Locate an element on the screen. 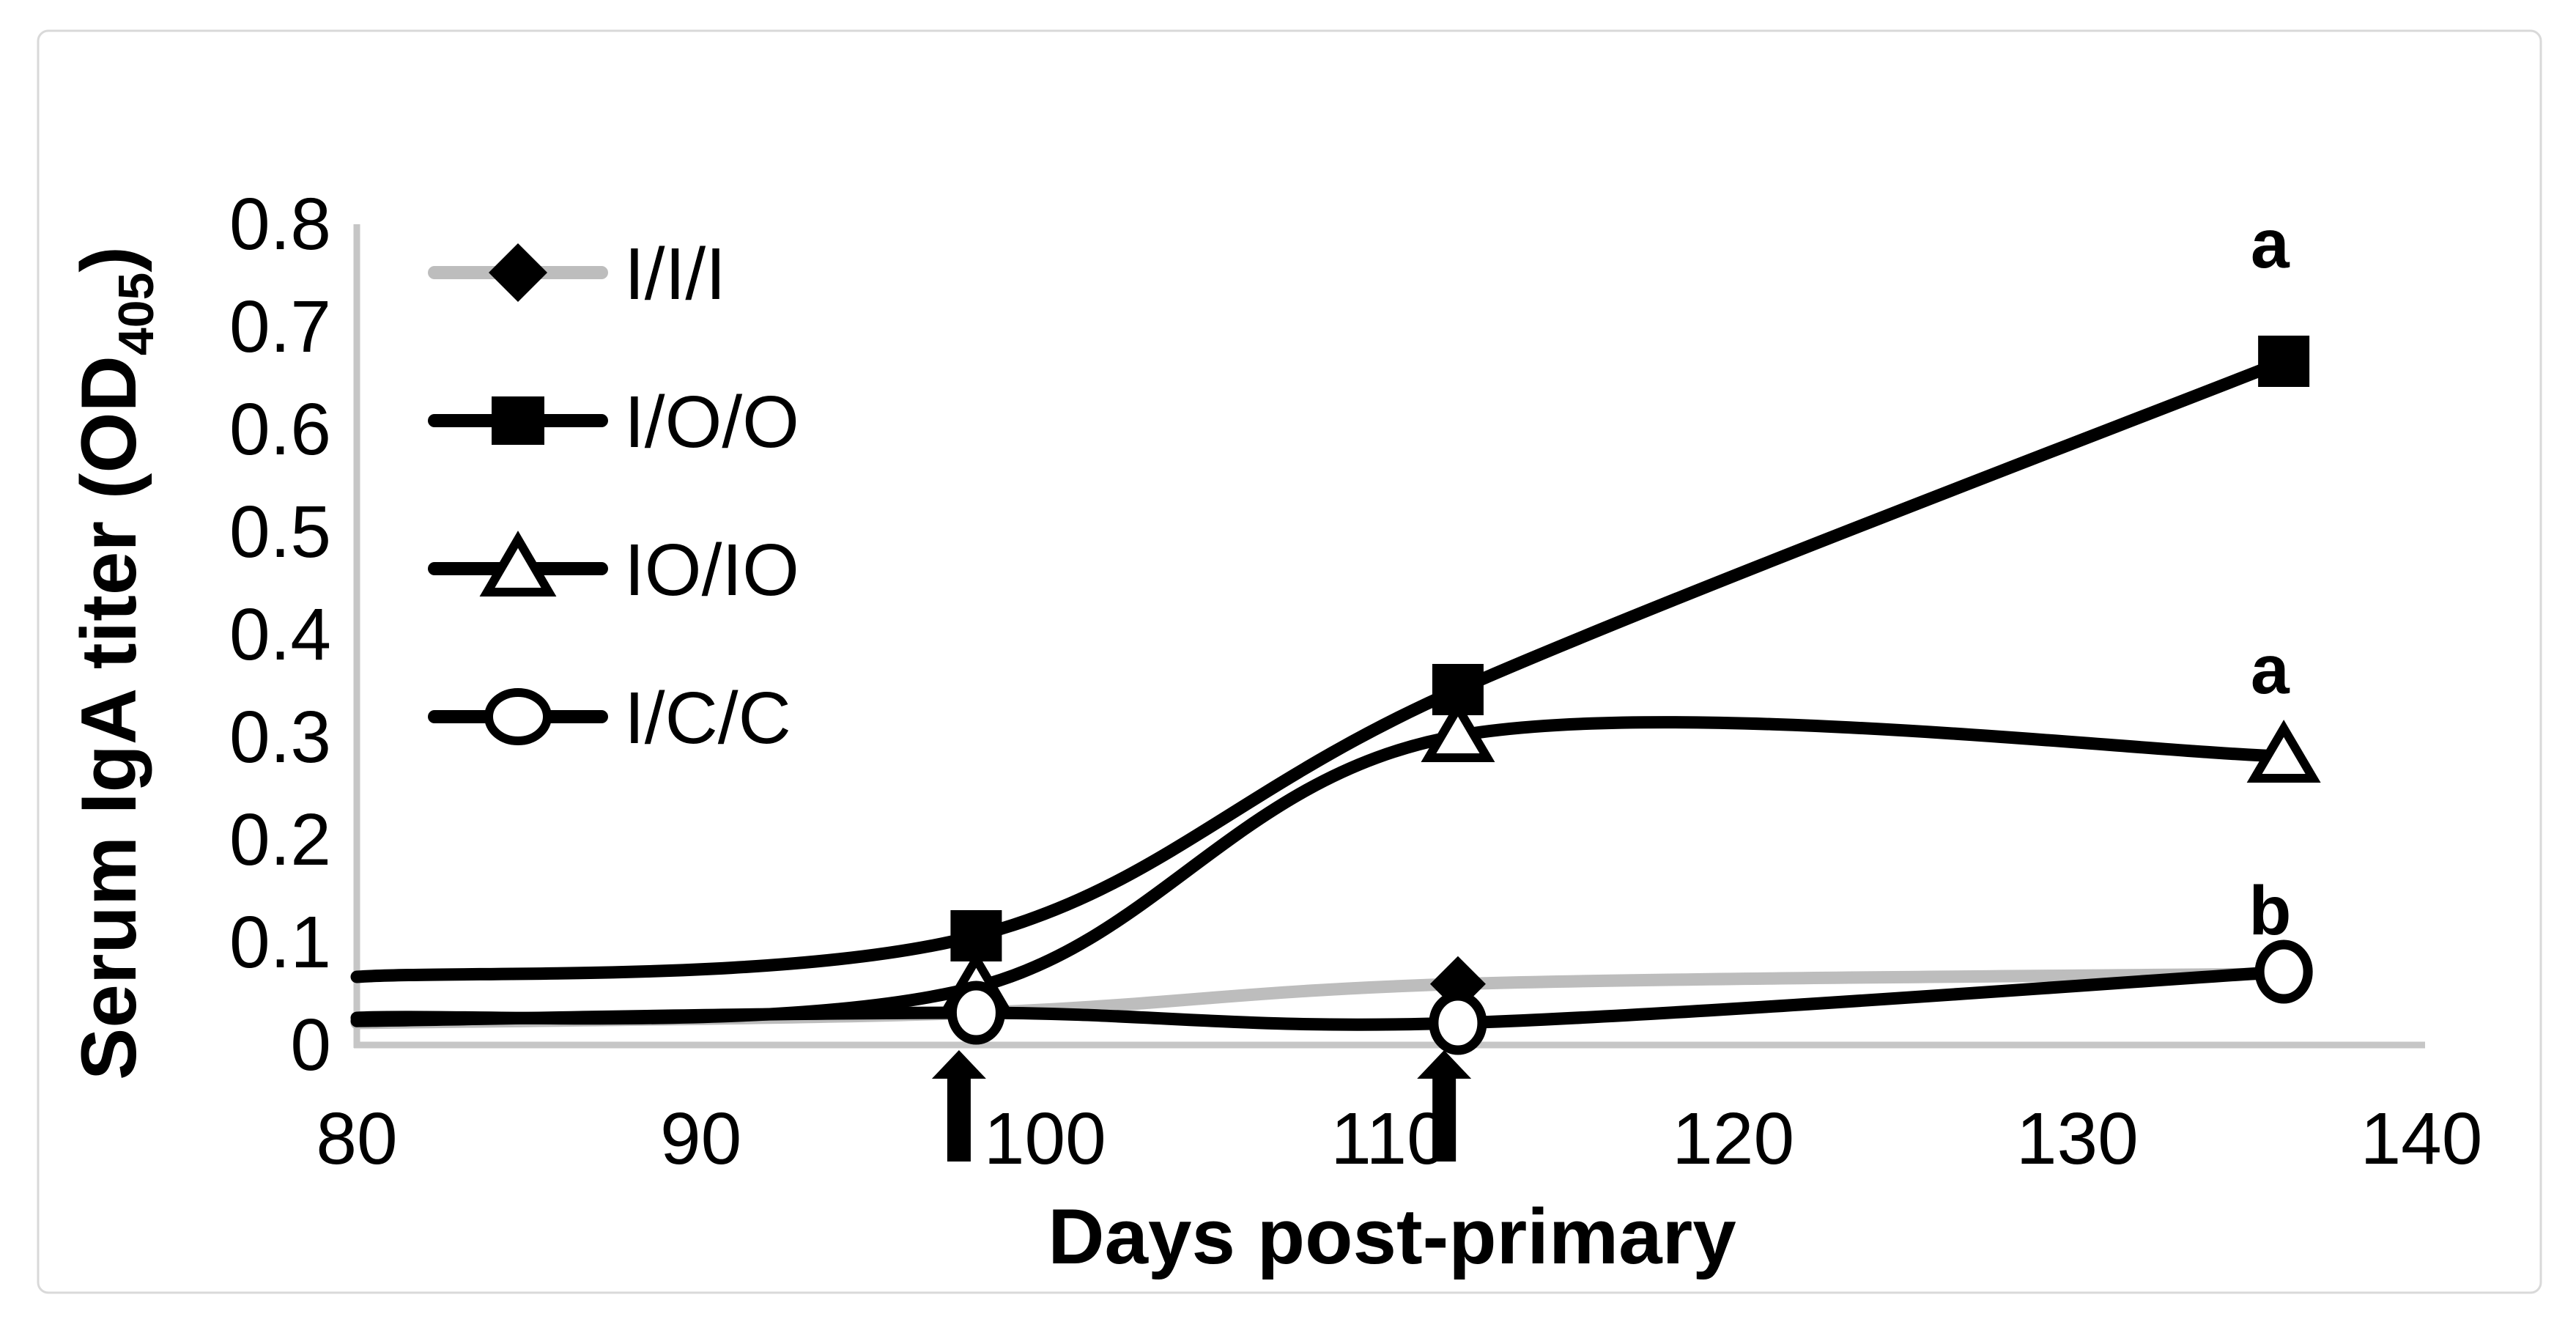  x-tick-label: 100 is located at coordinates (1045, 1139).